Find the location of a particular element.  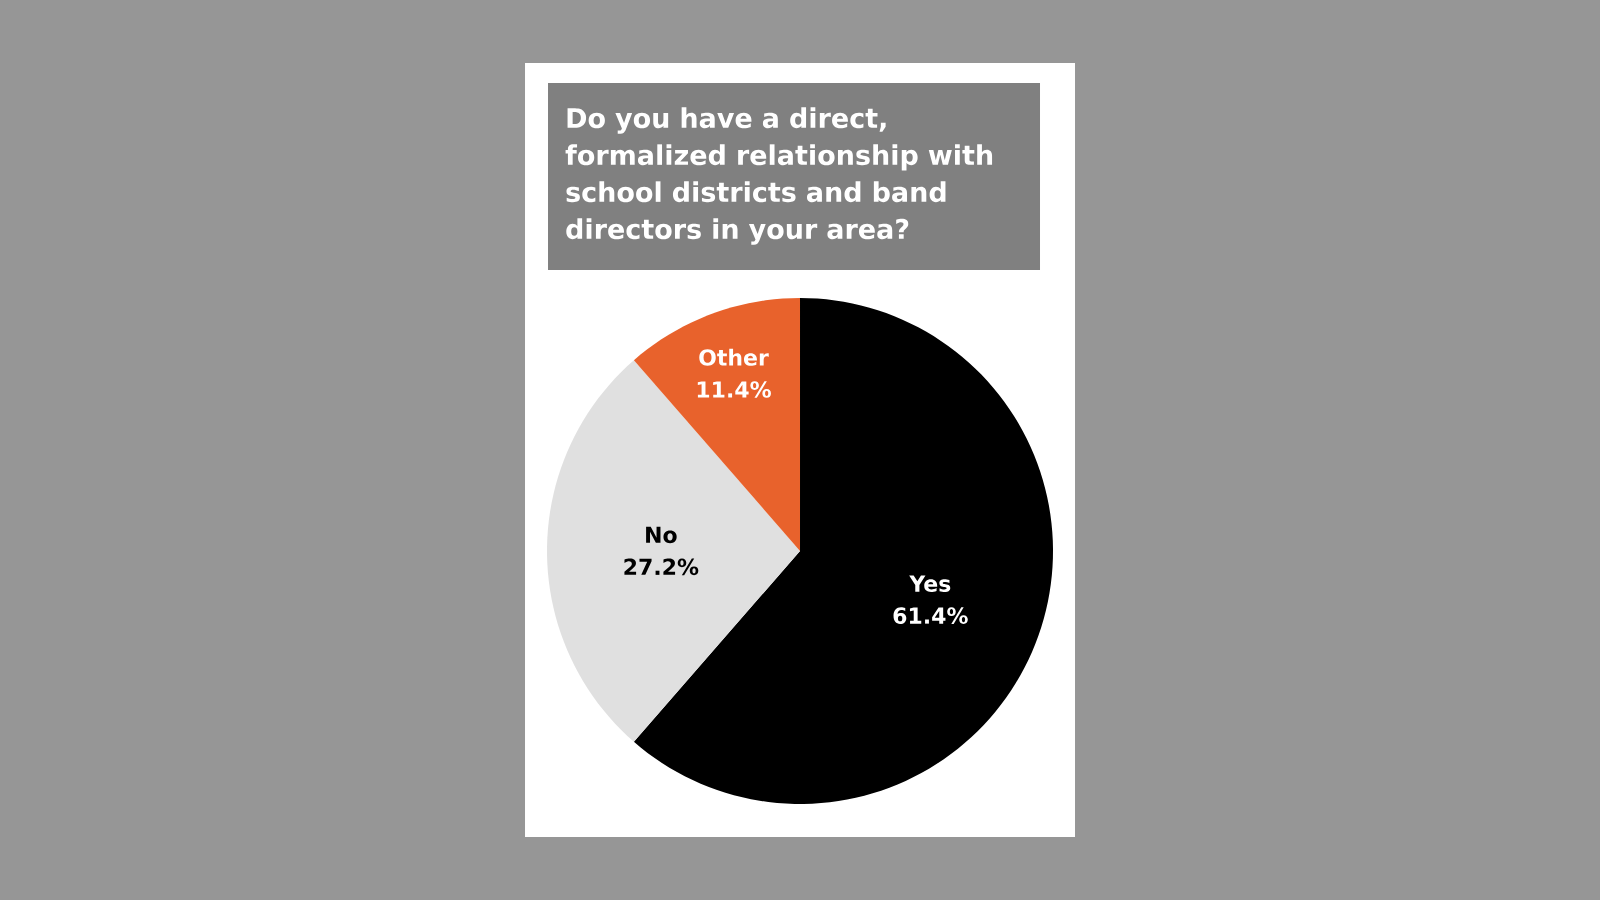

data-label: 27.2% is located at coordinates (661, 567).